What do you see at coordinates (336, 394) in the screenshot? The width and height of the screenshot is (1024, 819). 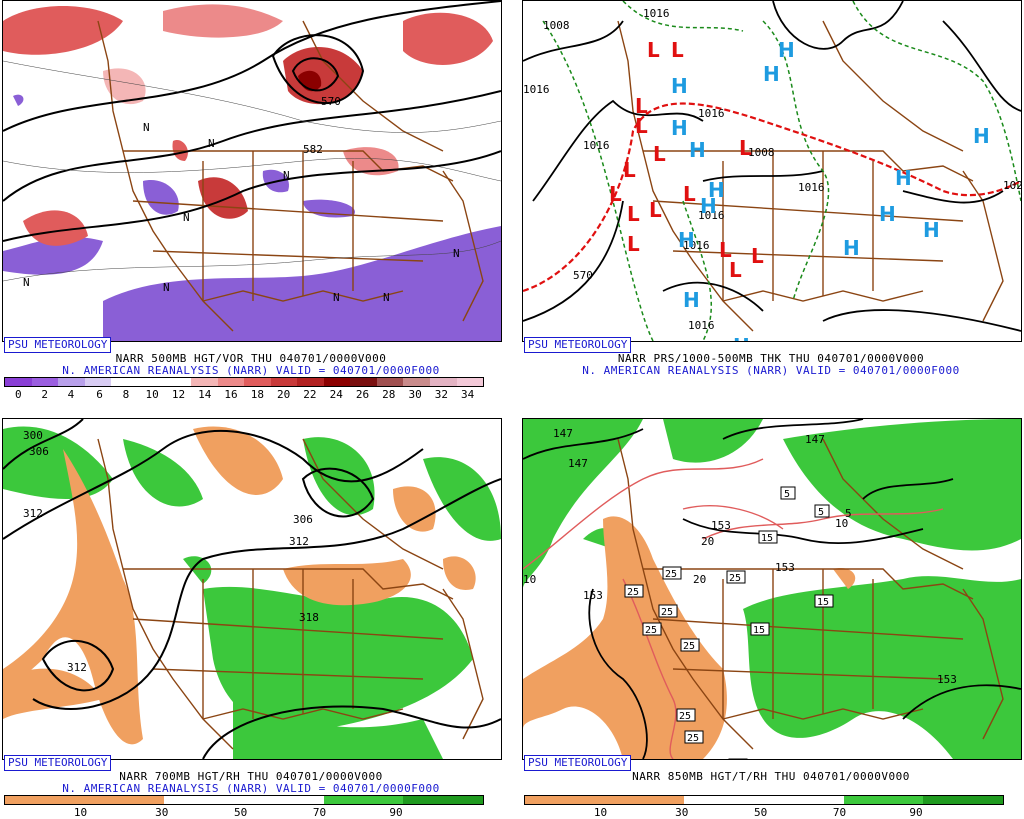 I see `colorbar-tick: 24` at bounding box center [336, 394].